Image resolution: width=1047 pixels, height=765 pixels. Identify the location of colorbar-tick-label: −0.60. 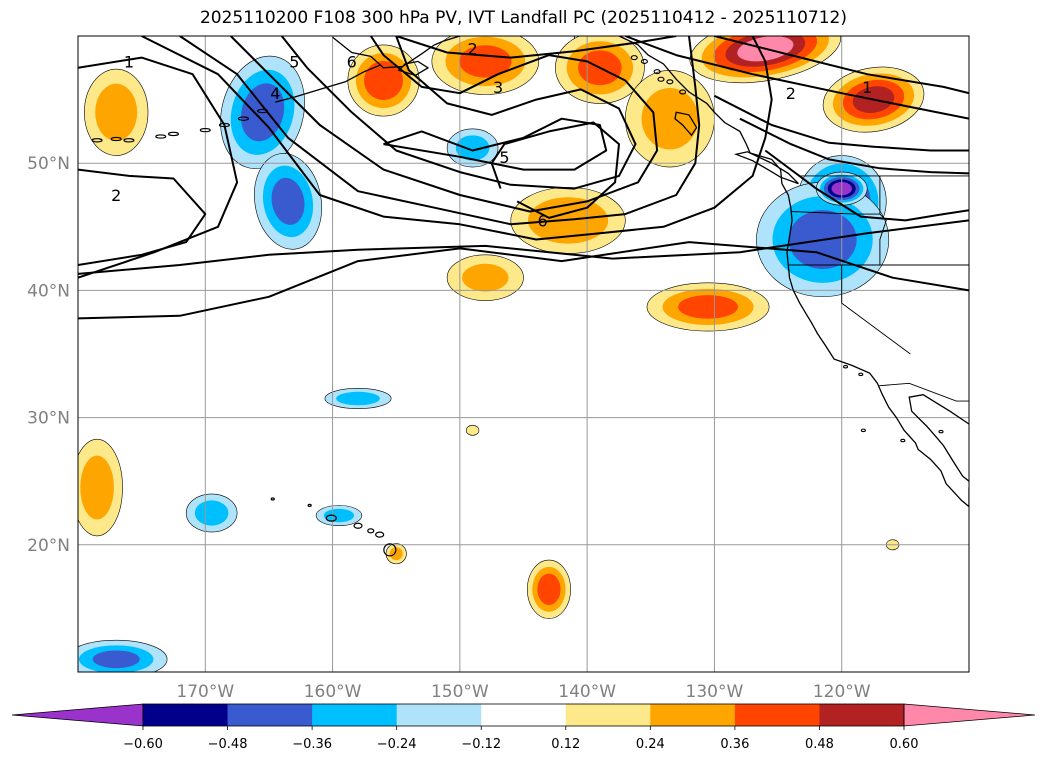
(143, 744).